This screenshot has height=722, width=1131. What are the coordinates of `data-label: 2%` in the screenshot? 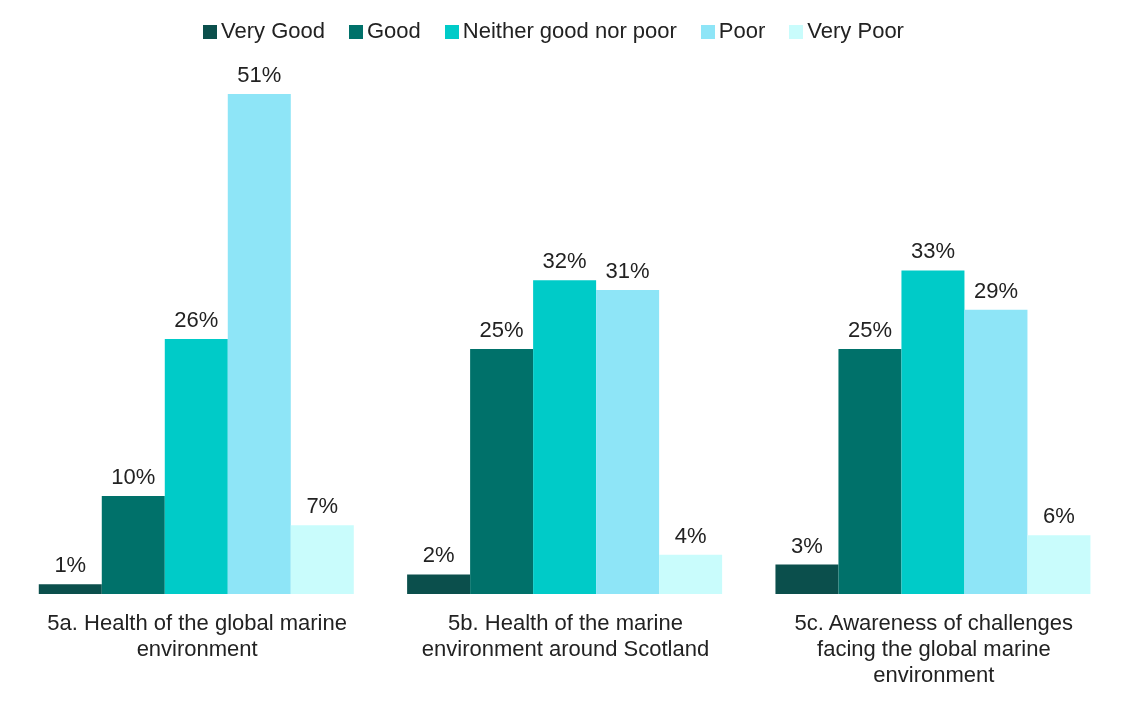 It's located at (438, 555).